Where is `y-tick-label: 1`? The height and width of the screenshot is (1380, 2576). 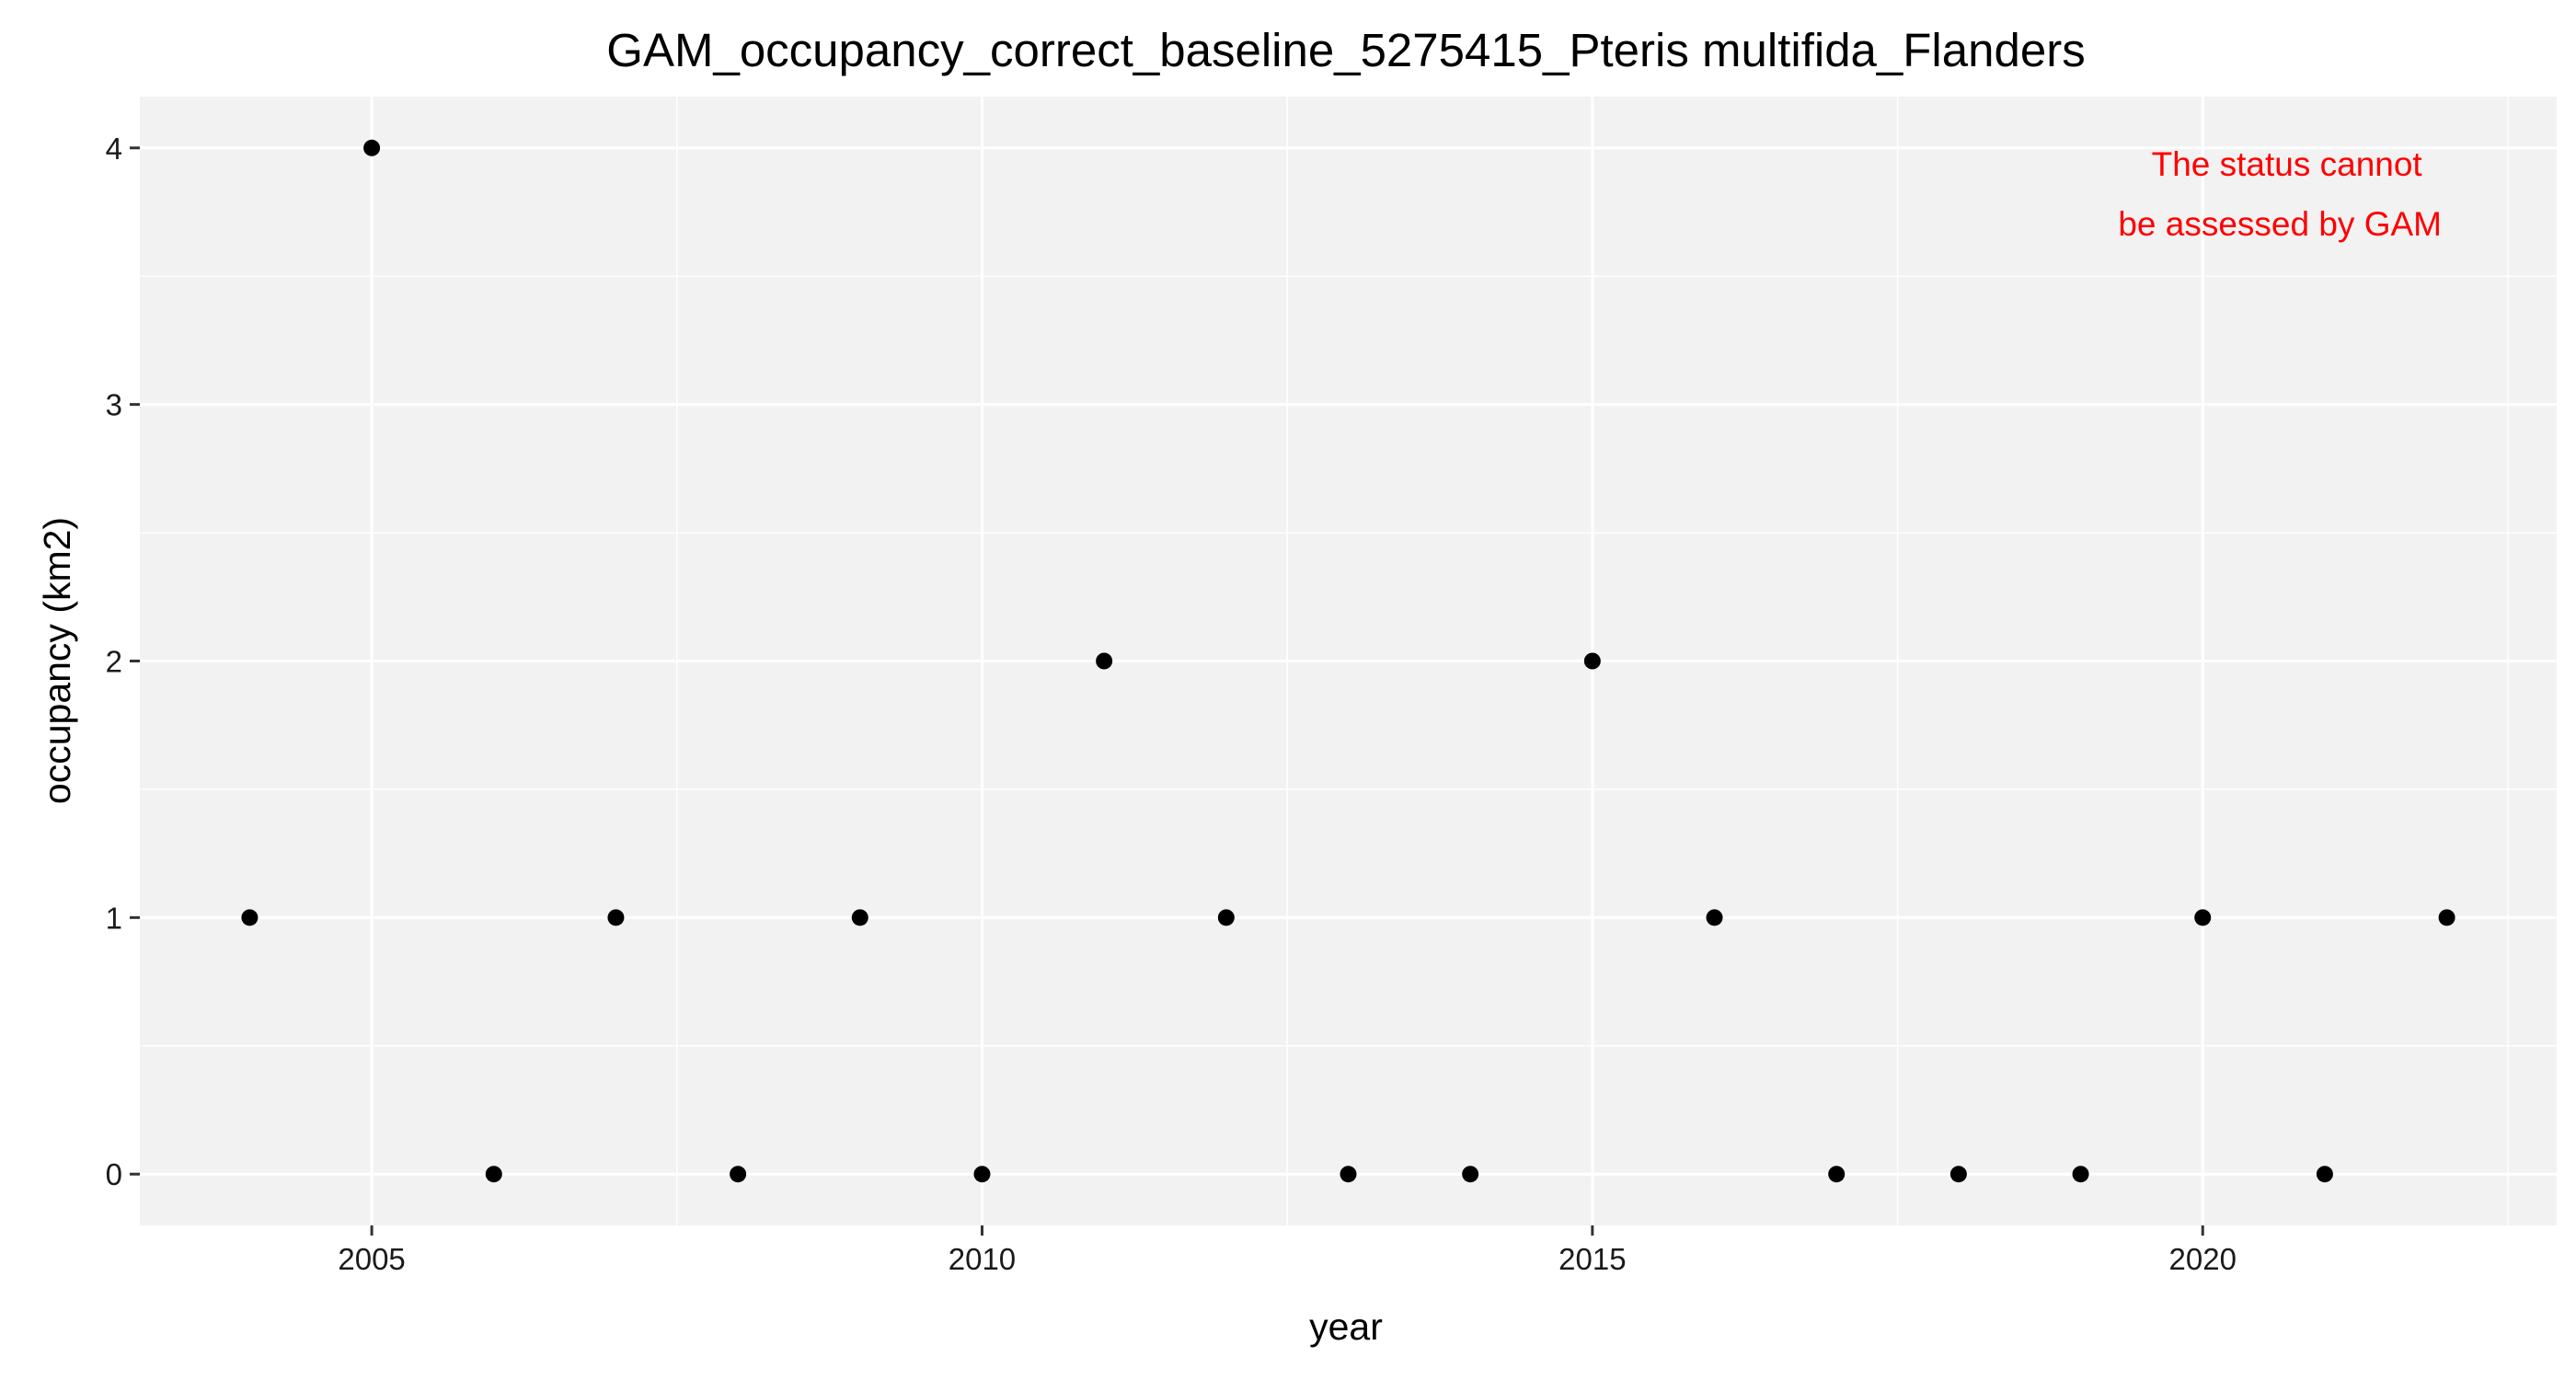 y-tick-label: 1 is located at coordinates (114, 918).